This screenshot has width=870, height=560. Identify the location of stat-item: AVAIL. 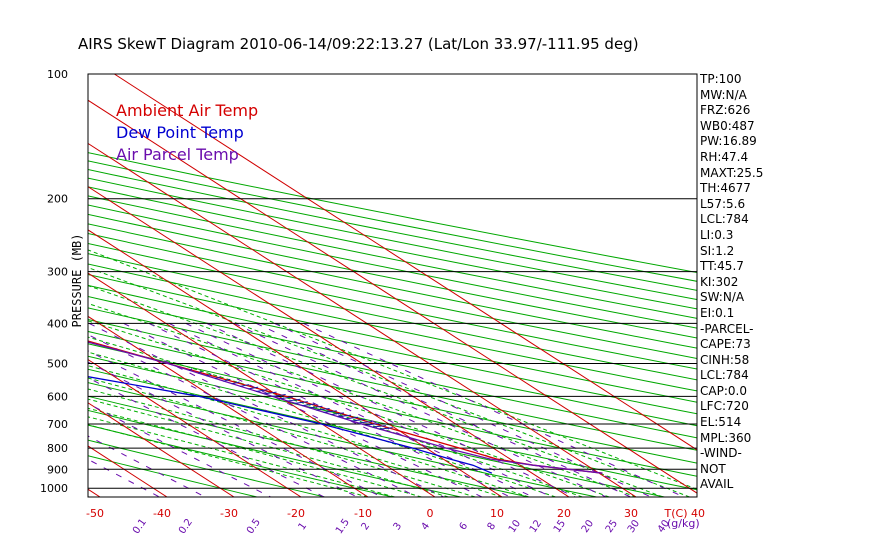
(717, 484).